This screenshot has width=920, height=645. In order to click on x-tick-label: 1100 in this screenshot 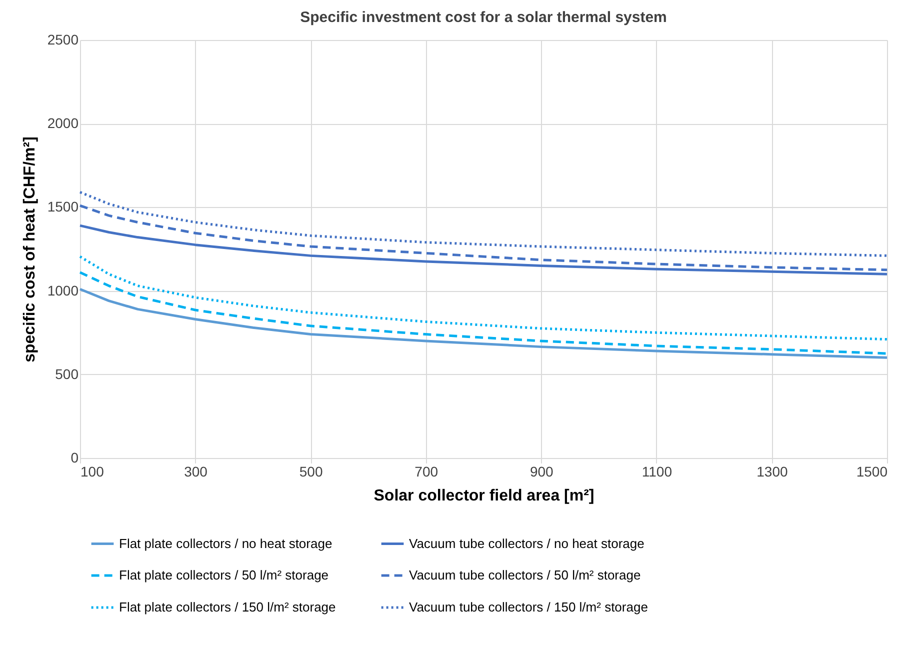, I will do `click(657, 472)`.